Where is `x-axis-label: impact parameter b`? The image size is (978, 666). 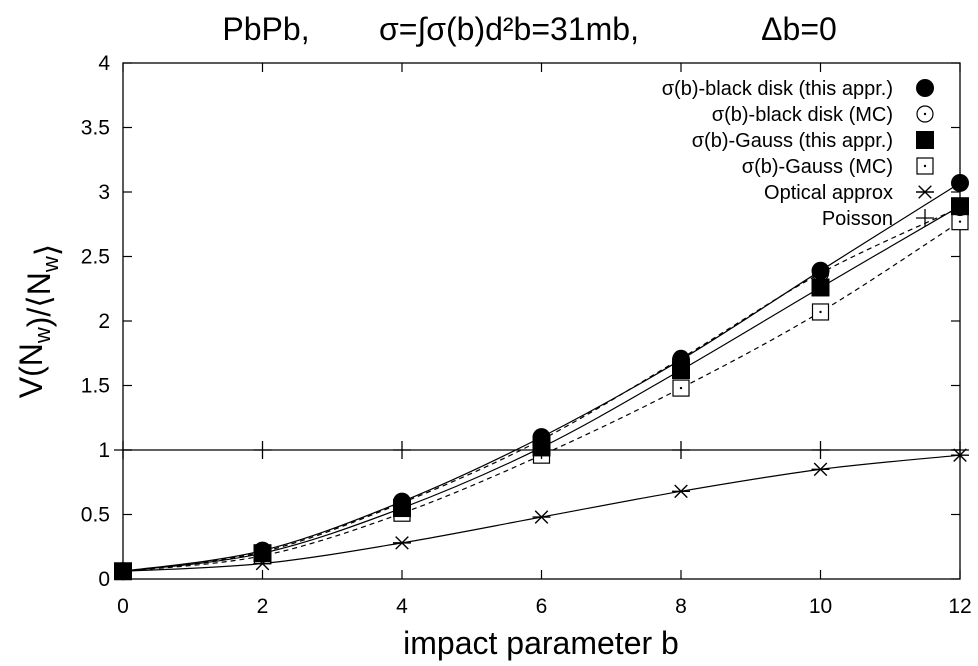
x-axis-label: impact parameter b is located at coordinates (541, 643).